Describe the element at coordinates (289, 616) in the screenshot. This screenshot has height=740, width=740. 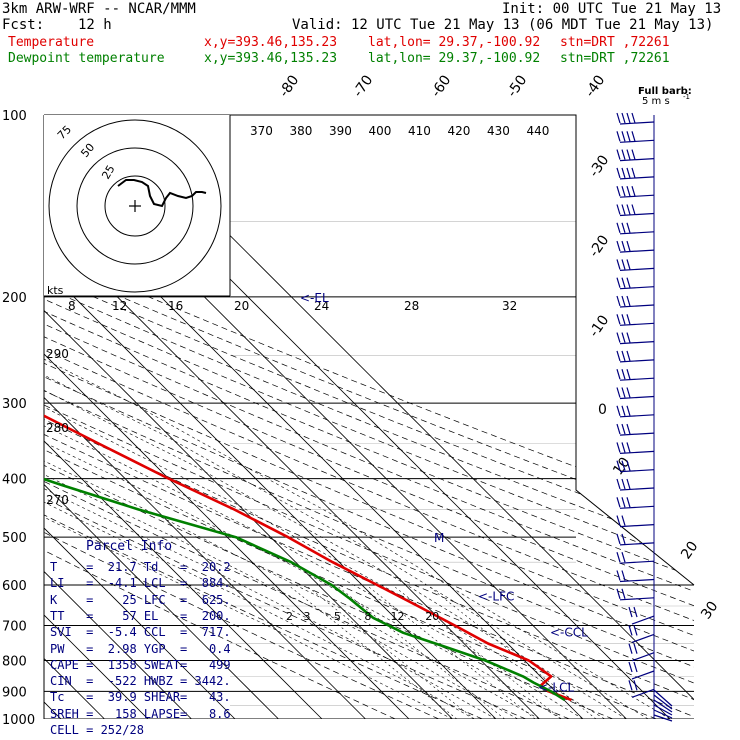
I see `mixing-ratio-label: 2` at that location.